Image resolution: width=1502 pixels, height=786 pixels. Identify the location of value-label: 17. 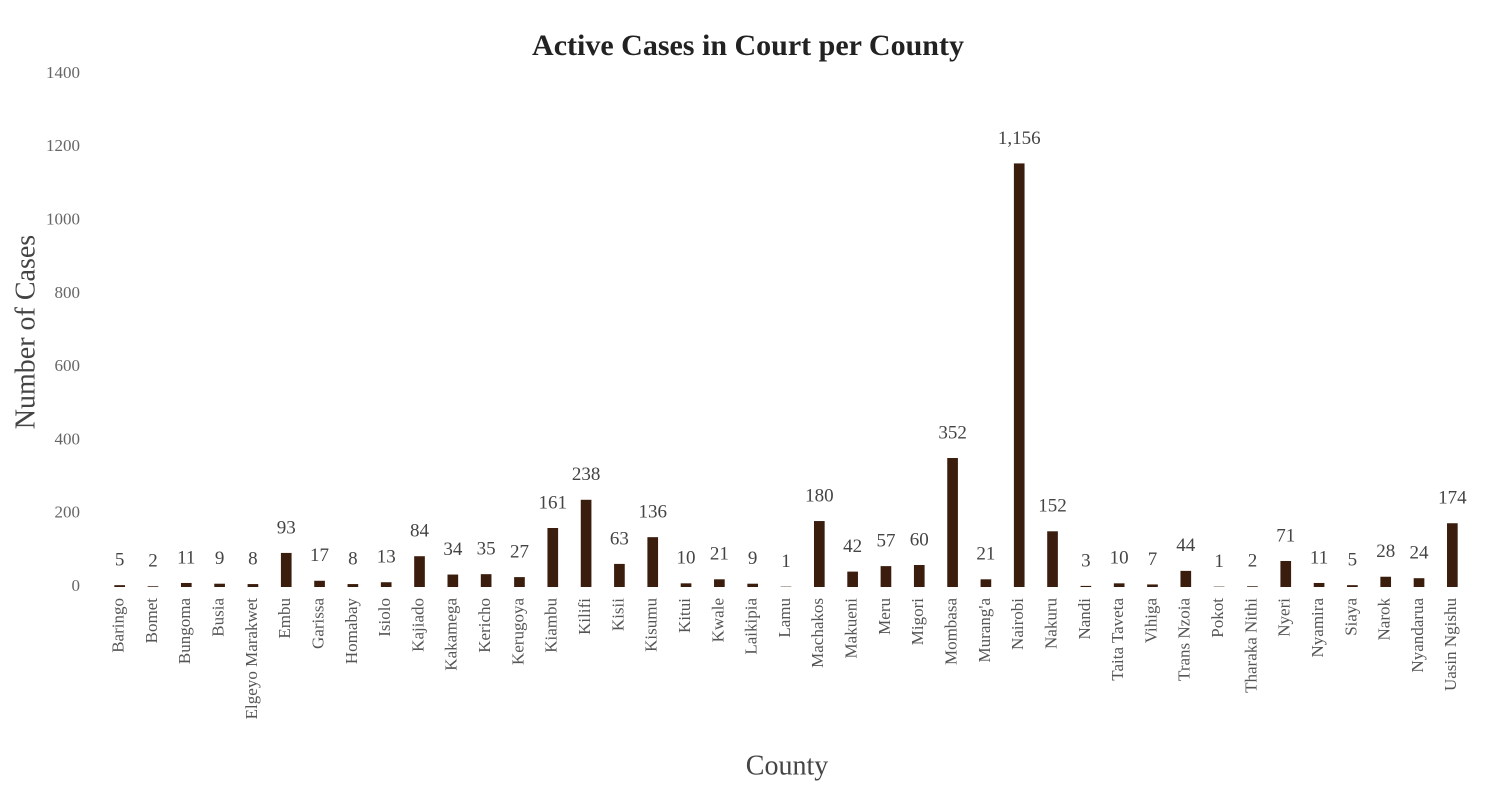
(319, 555).